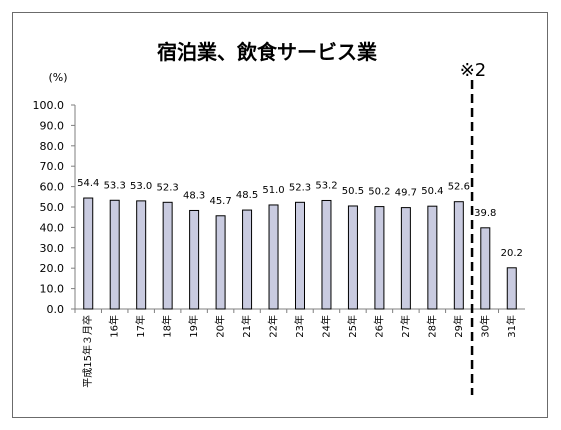  What do you see at coordinates (220, 326) in the screenshot?
I see `x-tick-label: 20年` at bounding box center [220, 326].